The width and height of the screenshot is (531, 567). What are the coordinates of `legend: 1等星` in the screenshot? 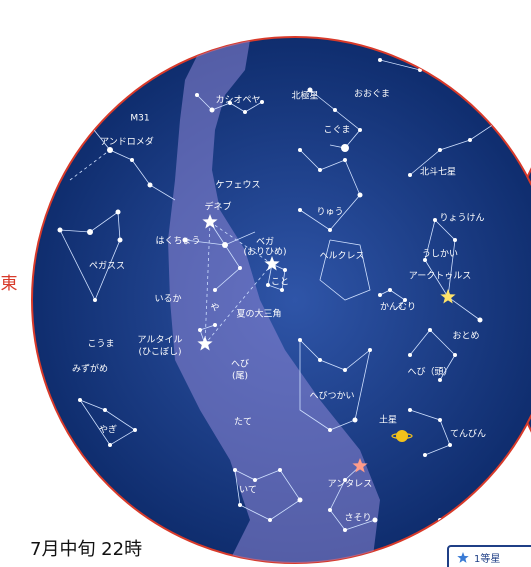 It's located at (489, 556).